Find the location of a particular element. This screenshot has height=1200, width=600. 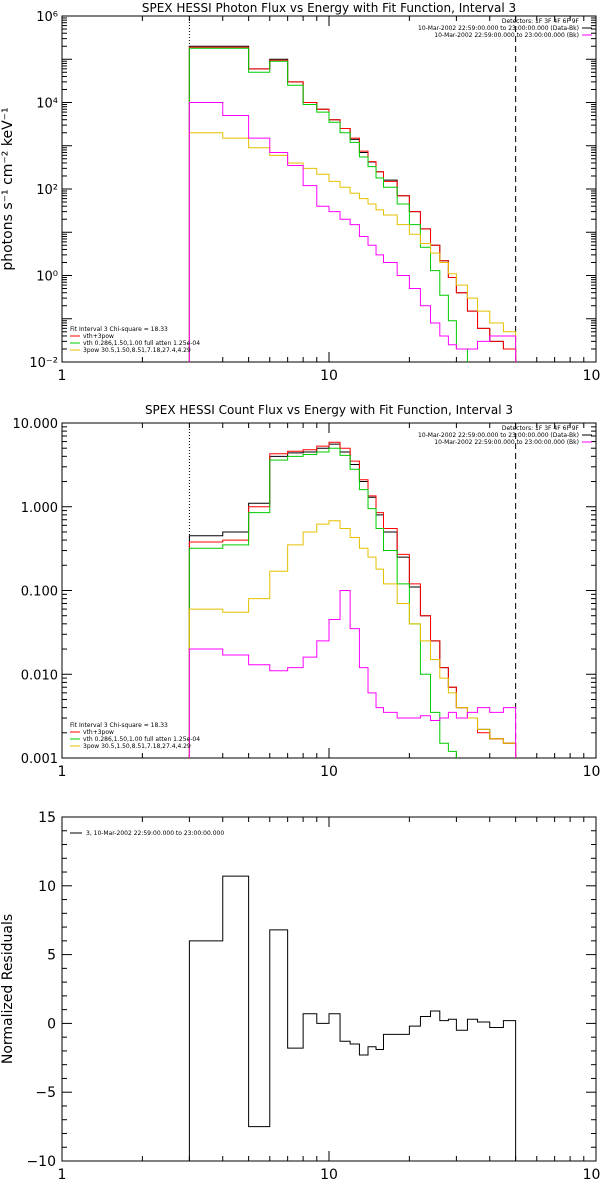

panel2-ytick-label: 0.010 is located at coordinates (39, 675).